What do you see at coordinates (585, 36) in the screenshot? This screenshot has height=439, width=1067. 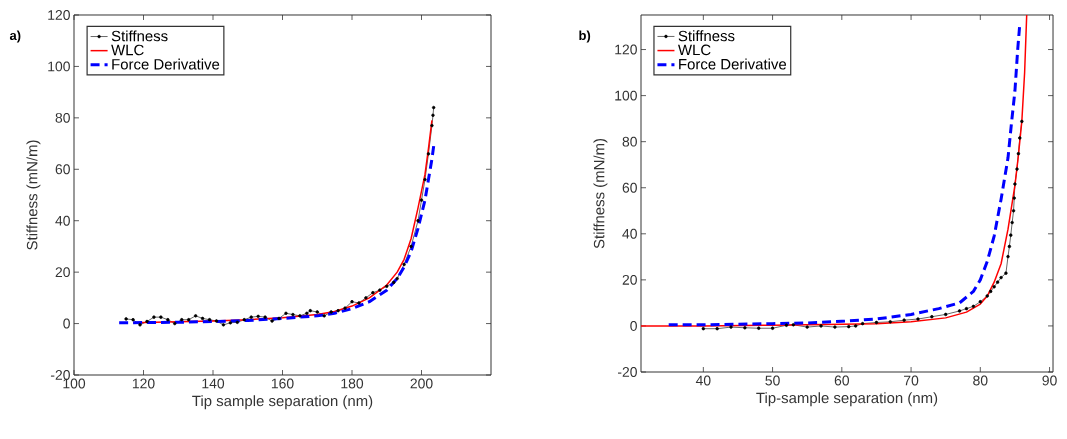 I see `text: b)` at bounding box center [585, 36].